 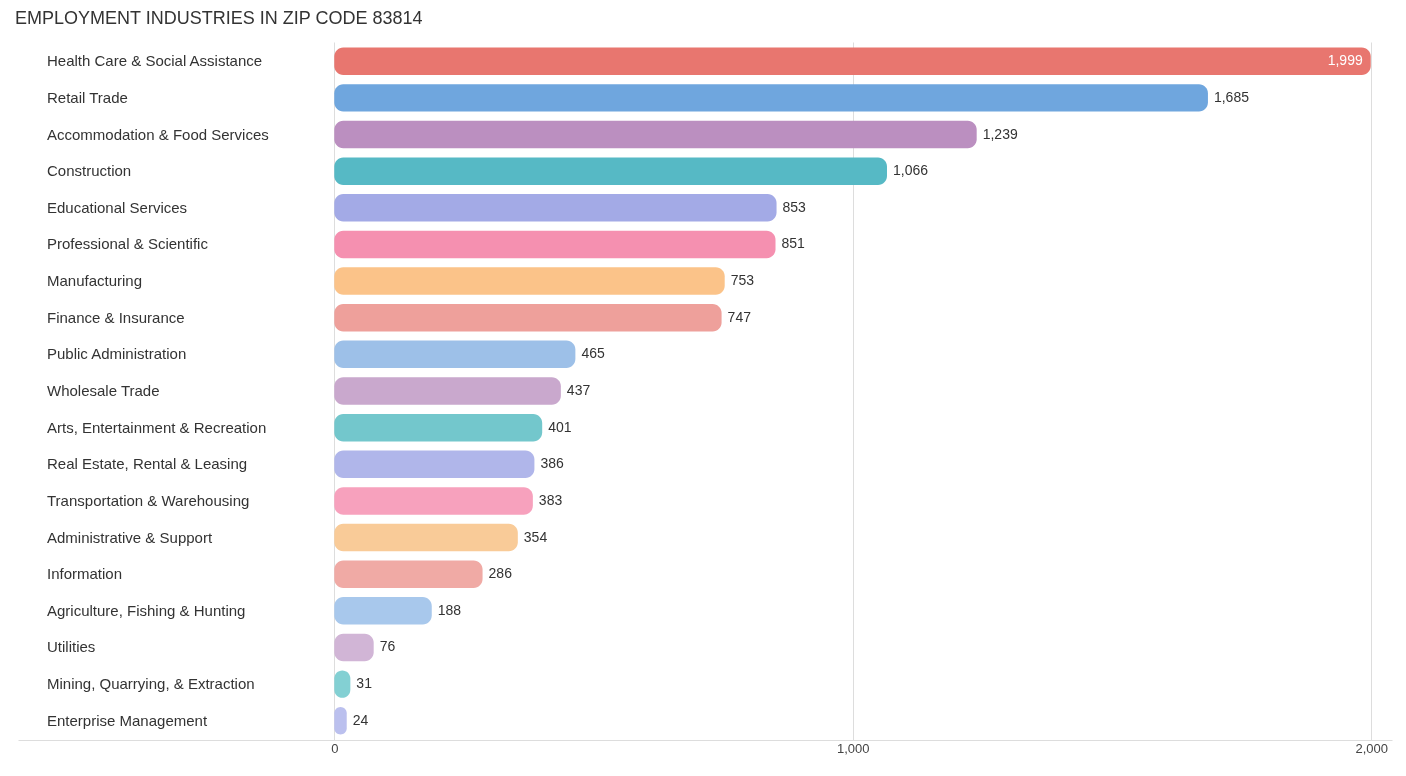 I want to click on data-label: 286, so click(x=500, y=573).